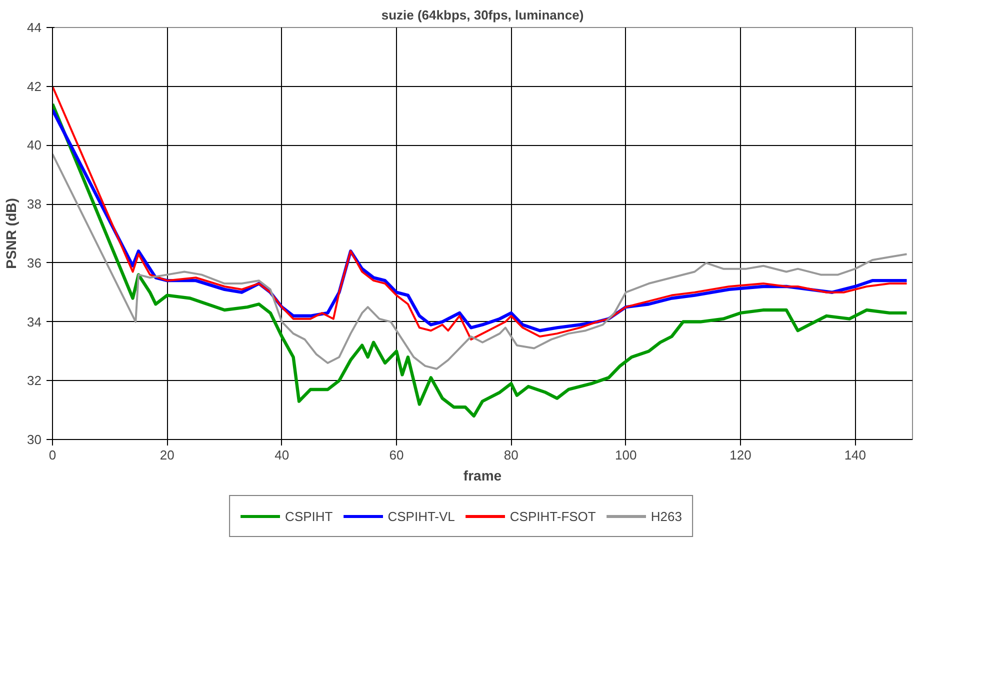 The height and width of the screenshot is (689, 998). Describe the element at coordinates (34, 204) in the screenshot. I see `y-tick-label: 38` at that location.